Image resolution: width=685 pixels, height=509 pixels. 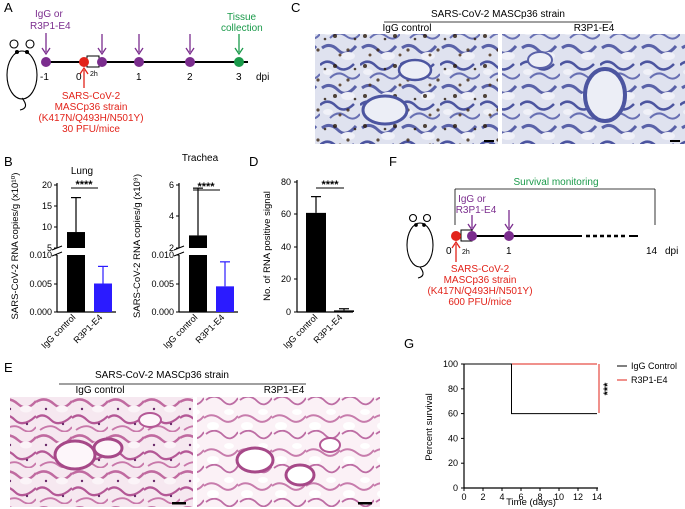 I want to click on tick-label: 8, so click(x=539, y=497).